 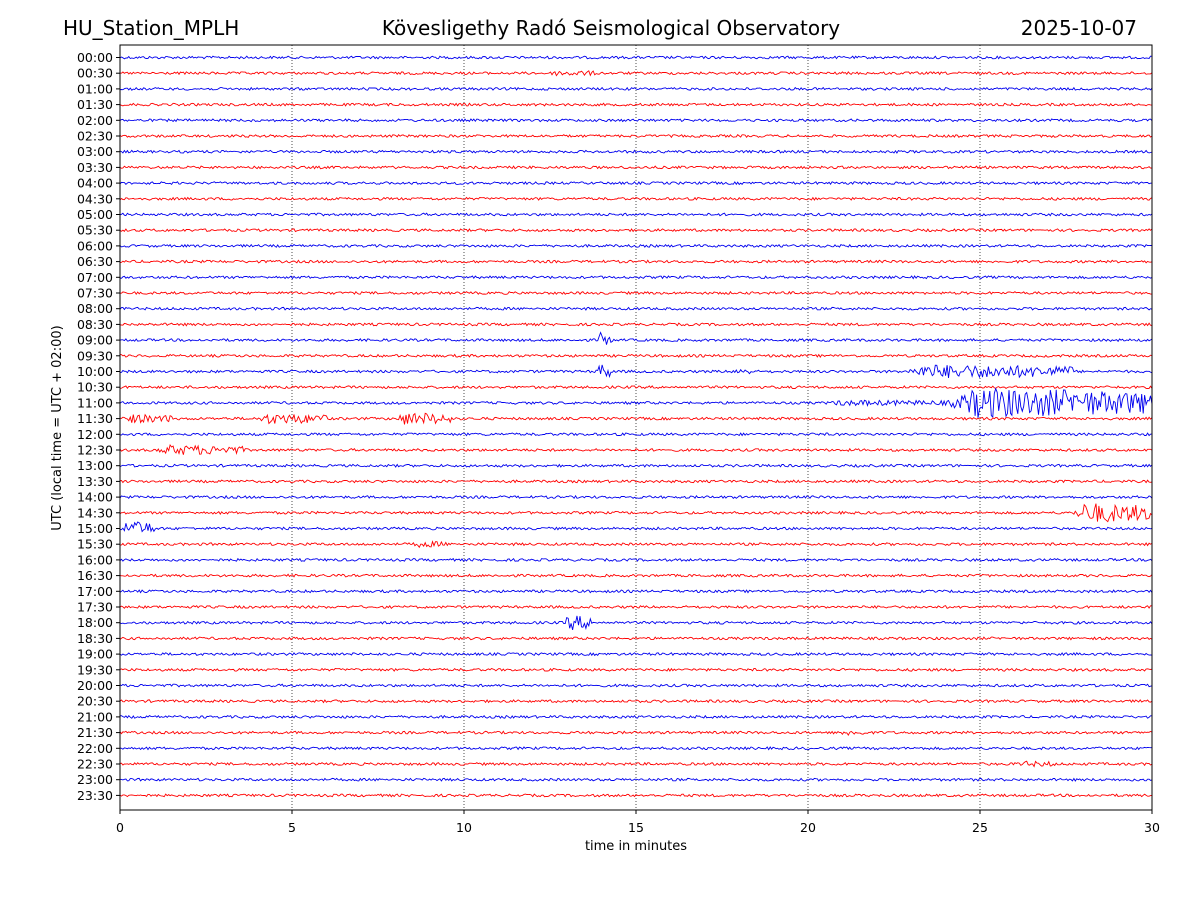 I want to click on y-axis-label: UTC (local time = UTC + 02:00), so click(x=57, y=427).